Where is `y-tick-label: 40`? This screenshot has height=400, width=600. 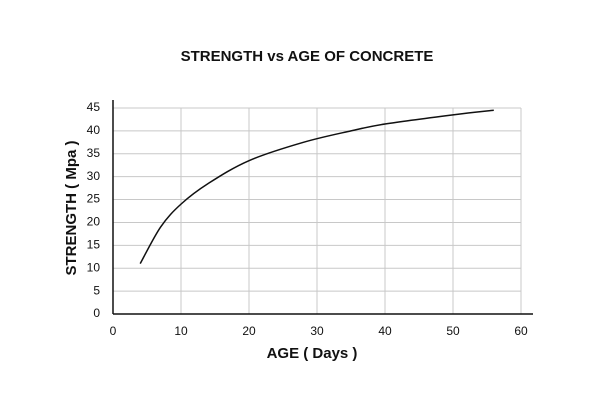
y-tick-label: 40 is located at coordinates (94, 130).